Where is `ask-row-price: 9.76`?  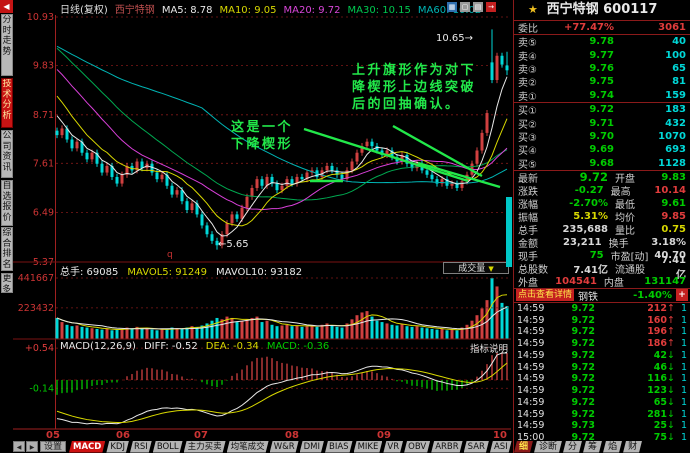 ask-row-price: 9.76 is located at coordinates (601, 68).